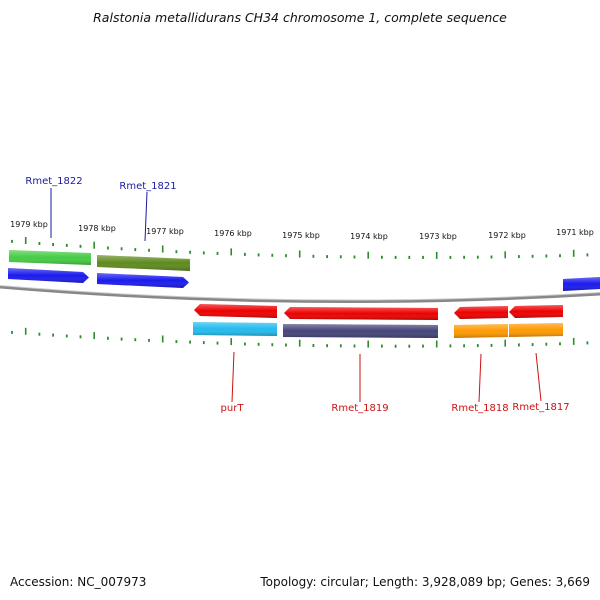 The image size is (600, 600). What do you see at coordinates (143, 271) in the screenshot?
I see `gene-rmet-1821-block` at bounding box center [143, 271].